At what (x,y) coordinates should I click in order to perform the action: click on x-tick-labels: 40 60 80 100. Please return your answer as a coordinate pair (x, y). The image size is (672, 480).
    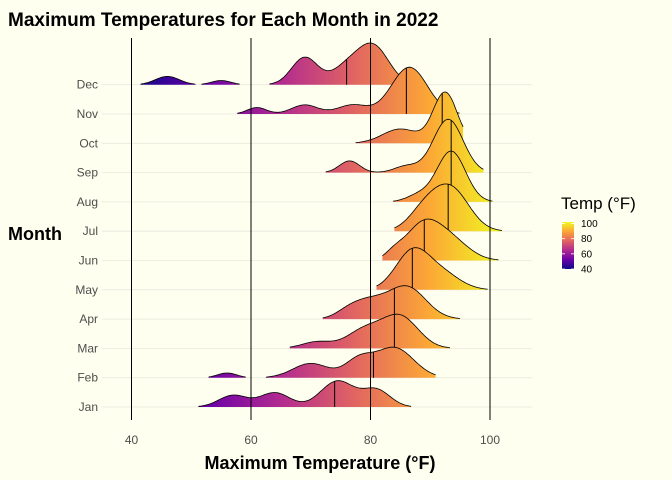
    Looking at the image, I should click on (313, 440).